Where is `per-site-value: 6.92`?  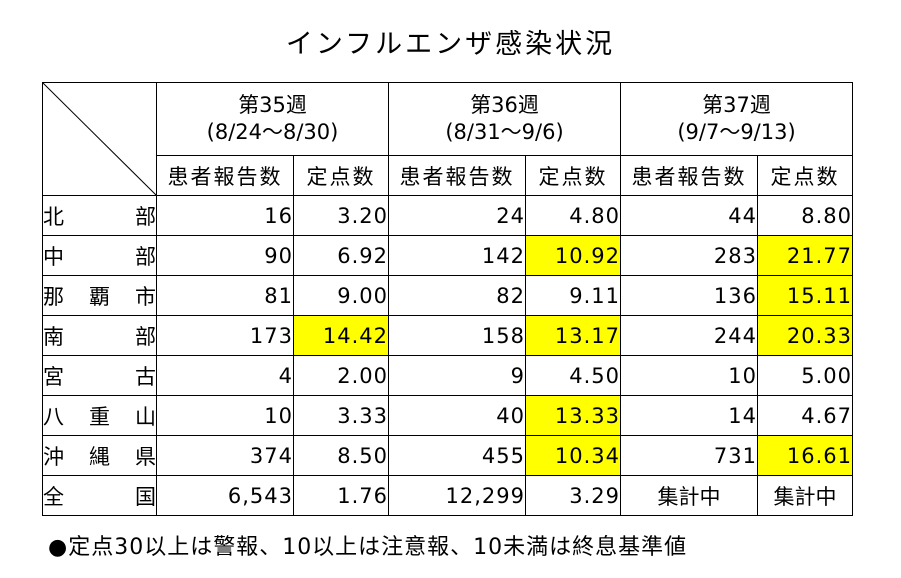
per-site-value: 6.92 is located at coordinates (341, 255).